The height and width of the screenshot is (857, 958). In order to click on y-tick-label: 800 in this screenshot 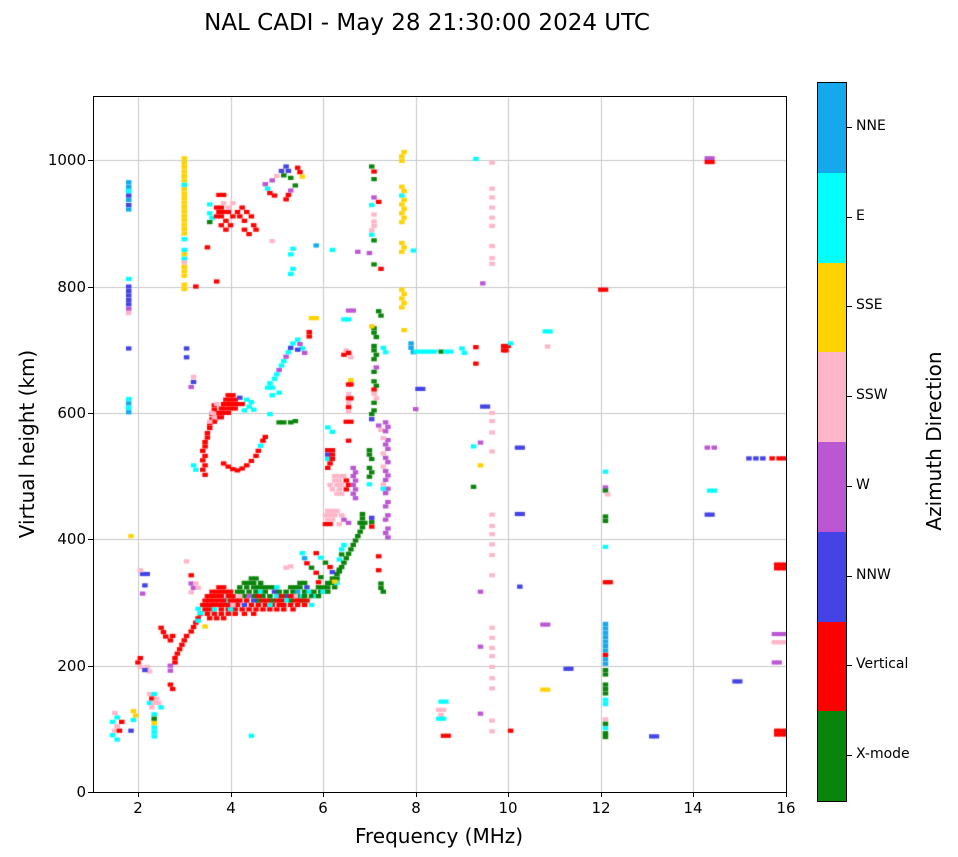, I will do `click(71, 287)`.